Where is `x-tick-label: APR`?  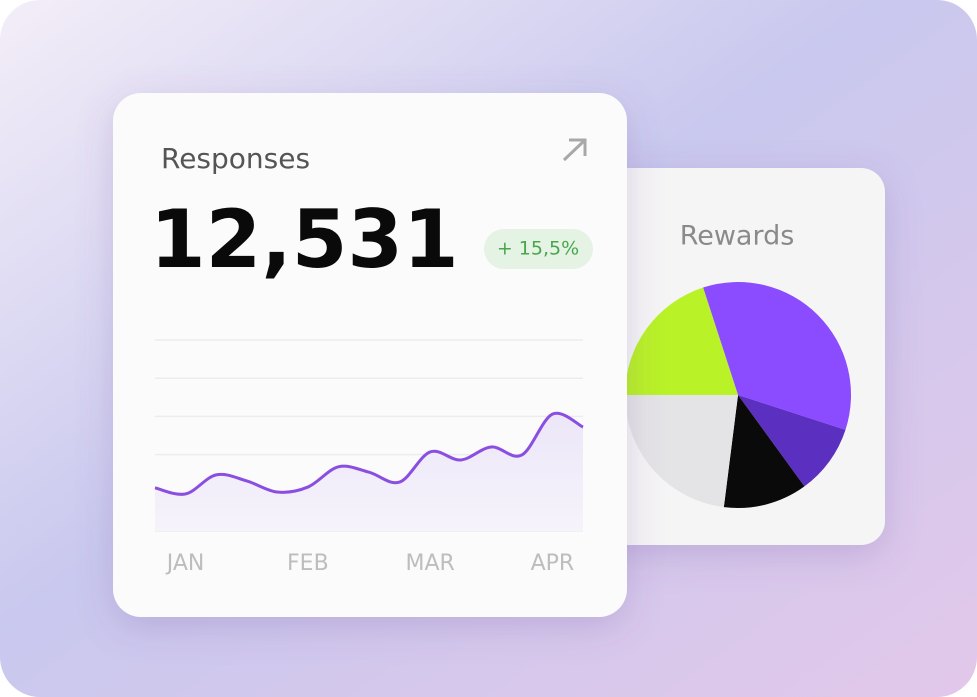 x-tick-label: APR is located at coordinates (553, 563).